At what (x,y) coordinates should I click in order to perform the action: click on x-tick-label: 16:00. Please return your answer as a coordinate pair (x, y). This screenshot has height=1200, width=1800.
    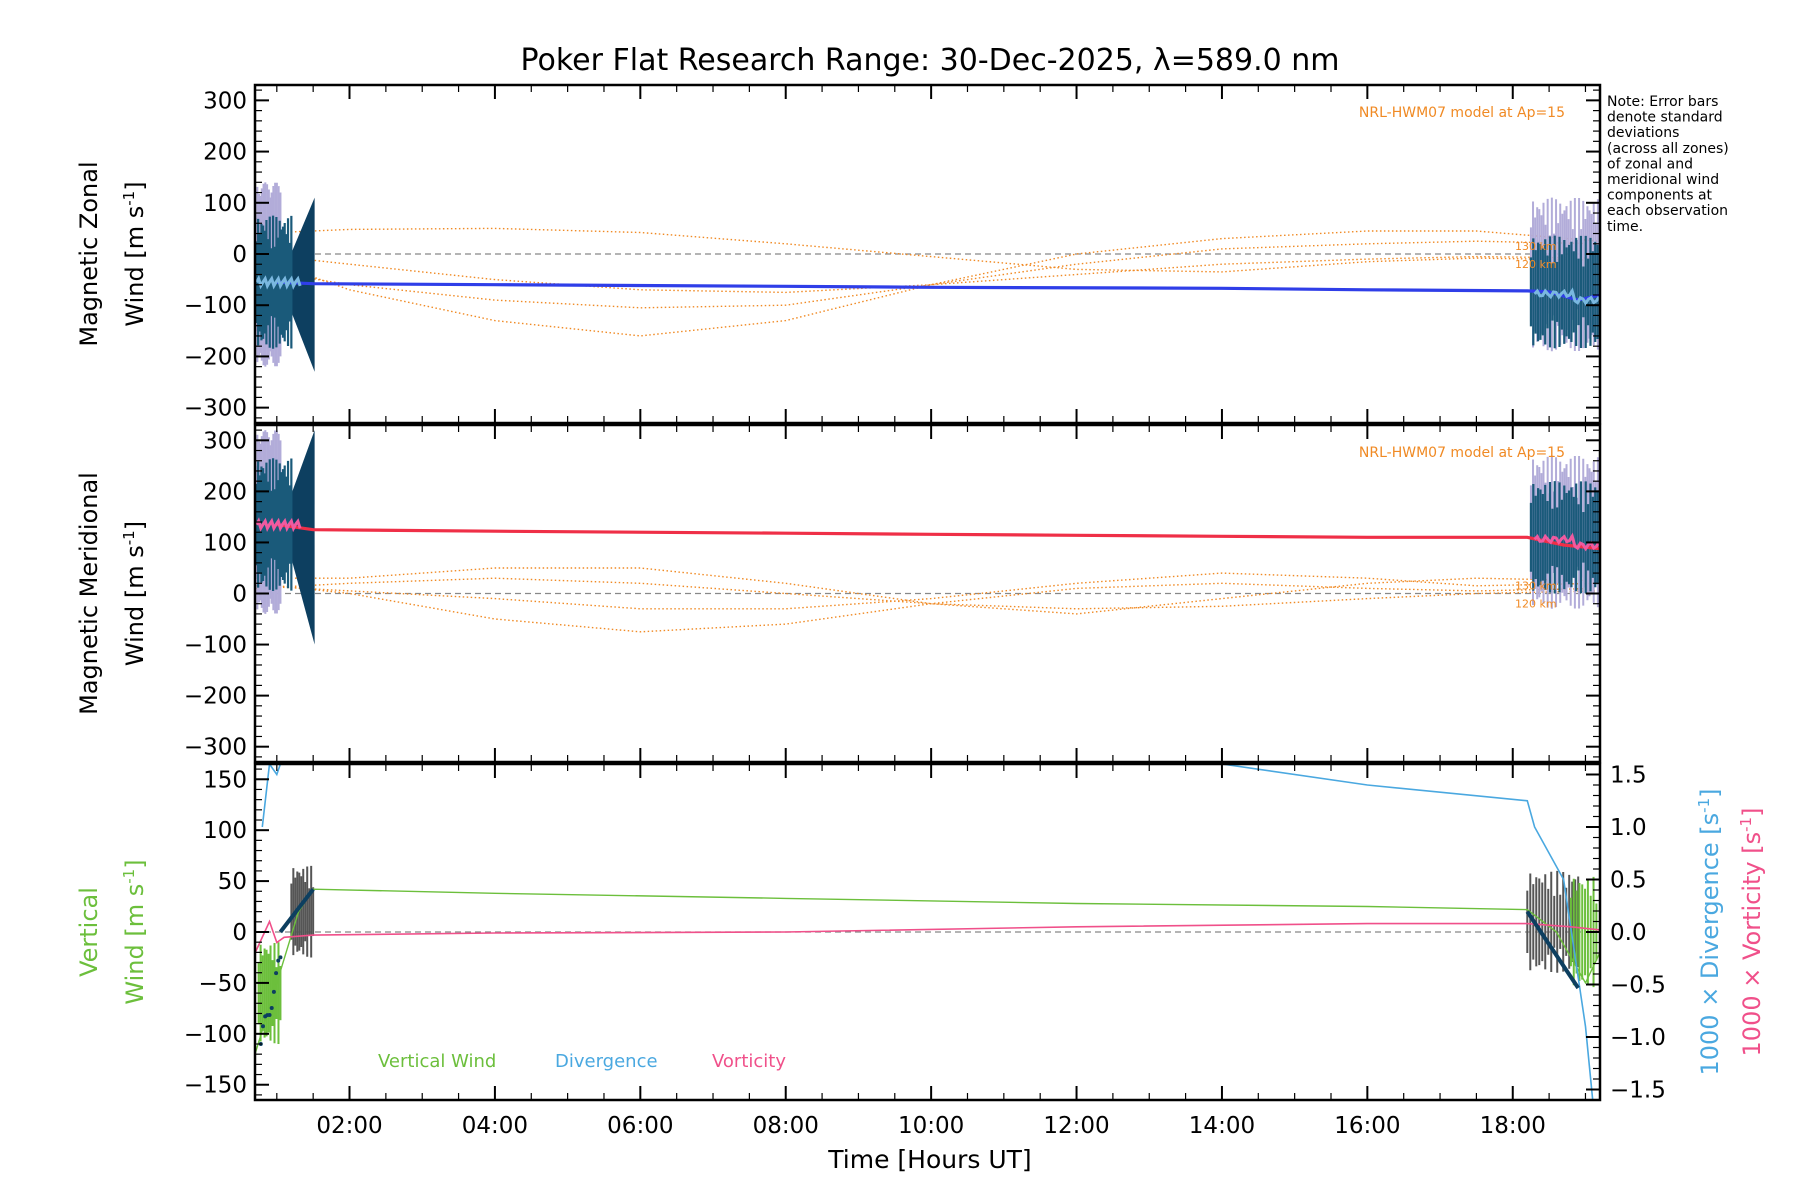
    Looking at the image, I should click on (1367, 1126).